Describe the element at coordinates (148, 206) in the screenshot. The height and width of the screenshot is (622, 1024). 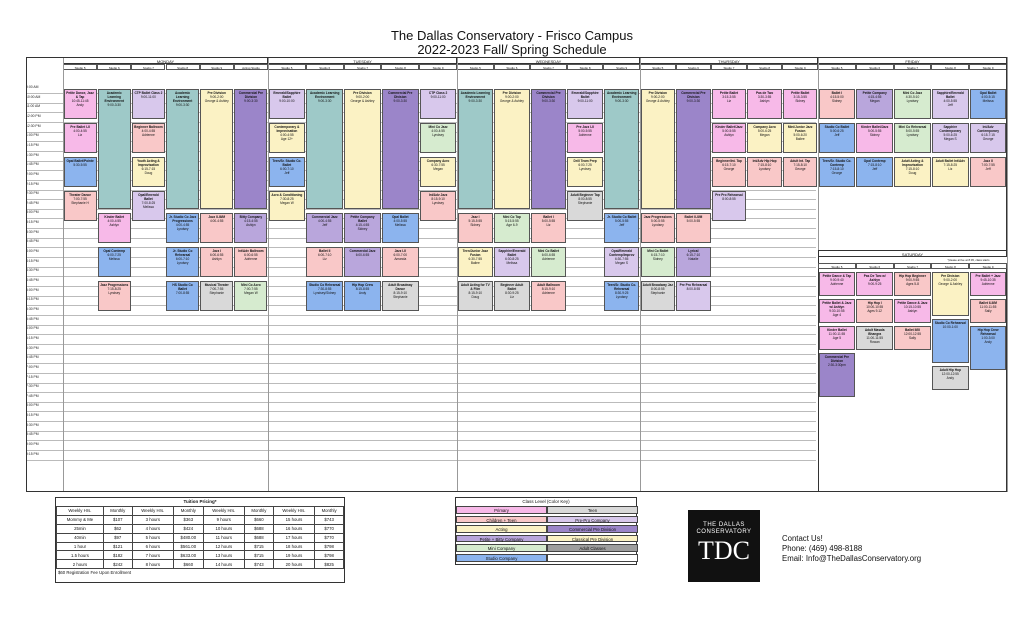
I see `class-block: Opal/Emerald Ballet 7:00-8:25 Melissa` at that location.